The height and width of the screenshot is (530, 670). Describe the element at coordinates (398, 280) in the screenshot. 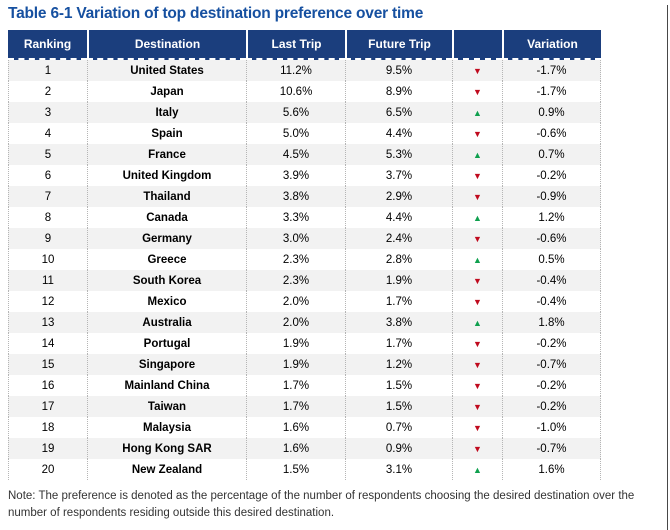

I see `future-trip-cell: 1.9%` at that location.